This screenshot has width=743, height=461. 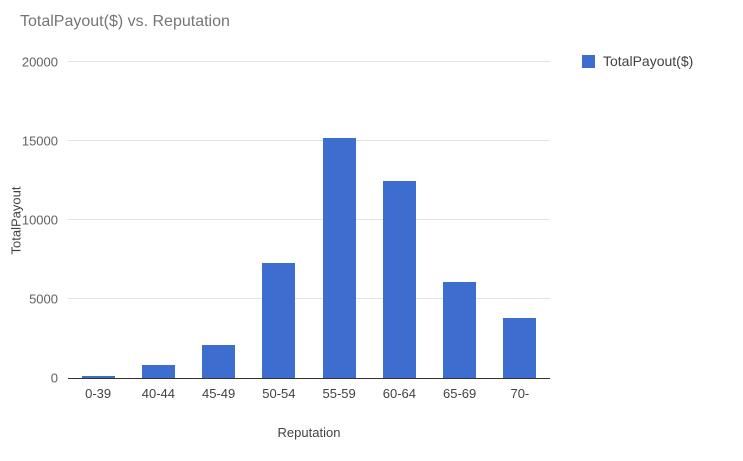 I want to click on x-tick-label: 45-49, so click(x=219, y=393).